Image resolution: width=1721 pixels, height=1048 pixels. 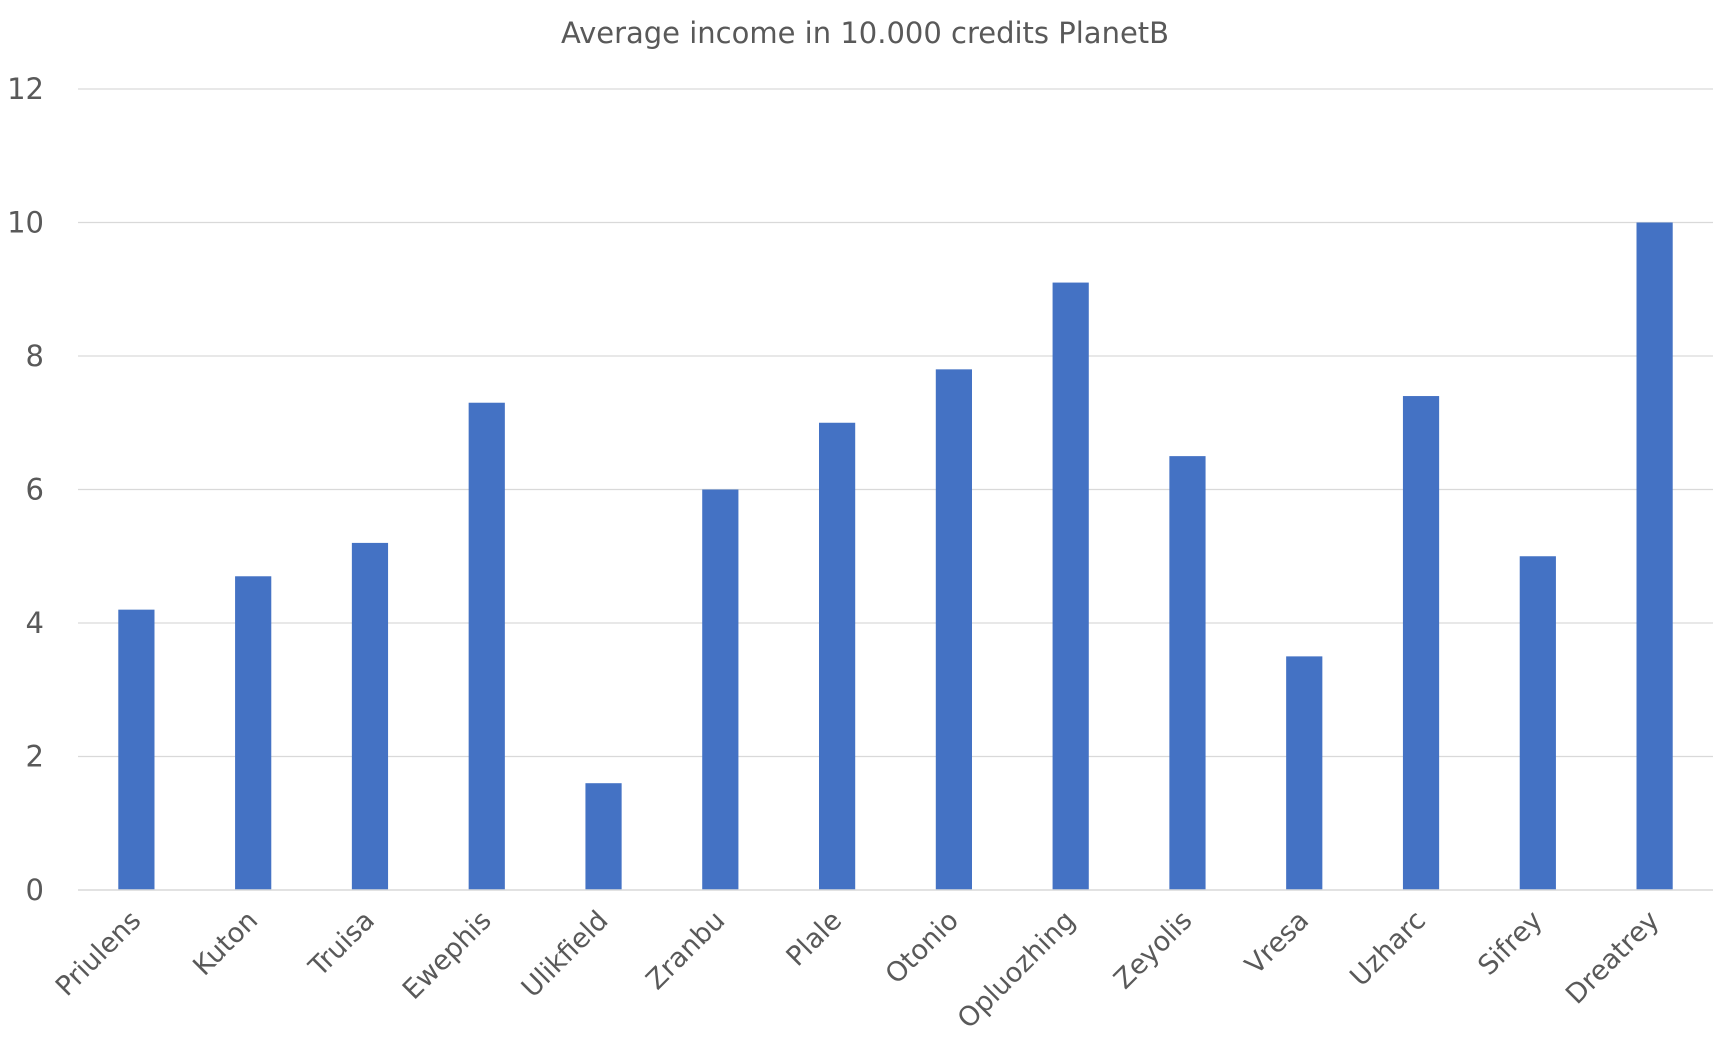 I want to click on bar-sifrey, so click(x=1537, y=723).